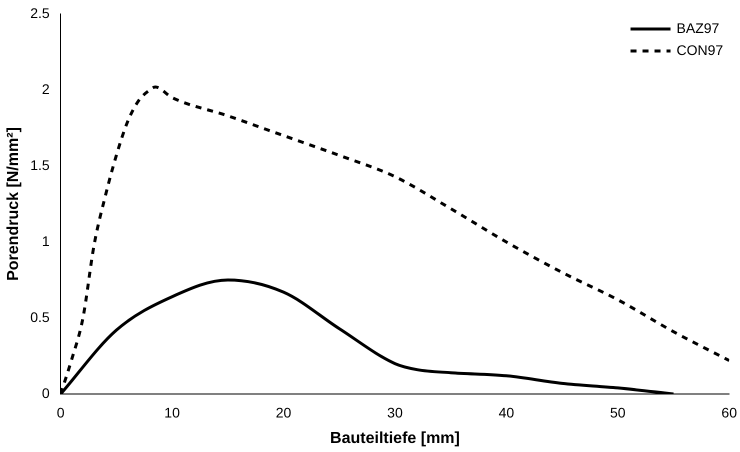  Describe the element at coordinates (284, 412) in the screenshot. I see `x-tick-label: 20` at that location.